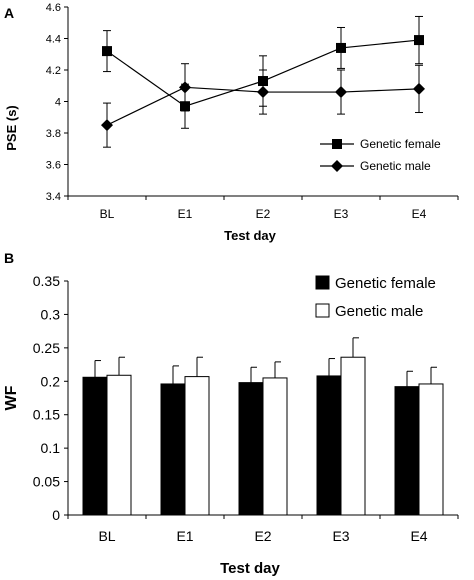 The width and height of the screenshot is (474, 580). I want to click on panel-b-y-tick-label: 0.05, so click(46, 482).